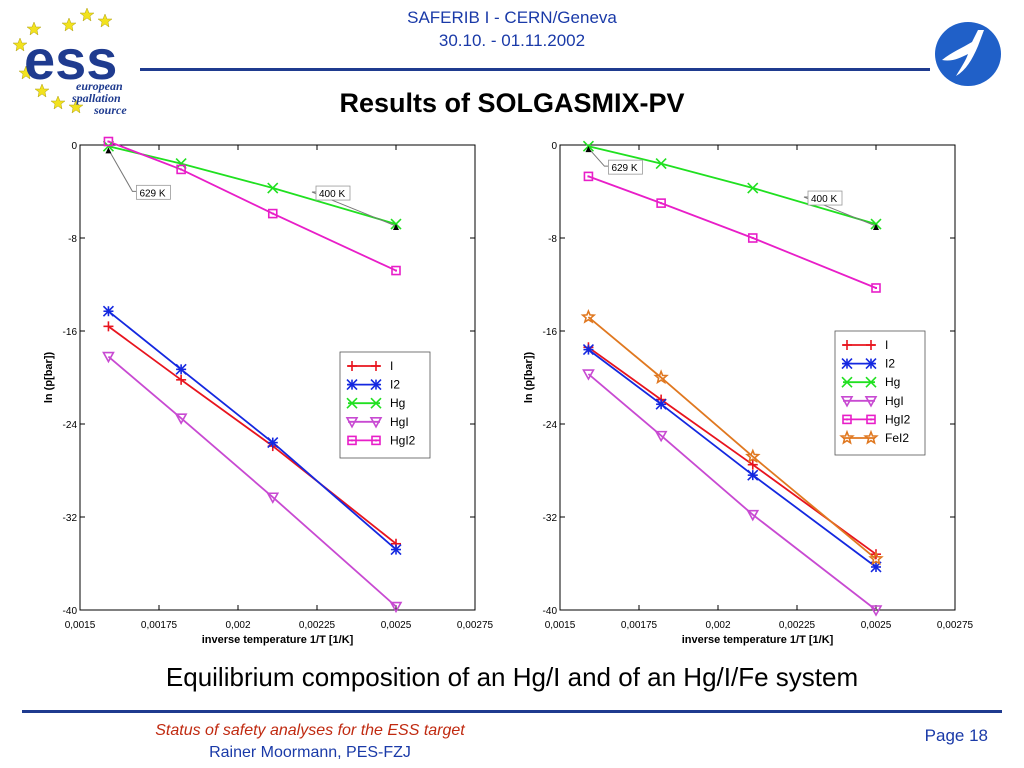 The image size is (1024, 768). Describe the element at coordinates (554, 146) in the screenshot. I see `y-tick-label: 0` at that location.